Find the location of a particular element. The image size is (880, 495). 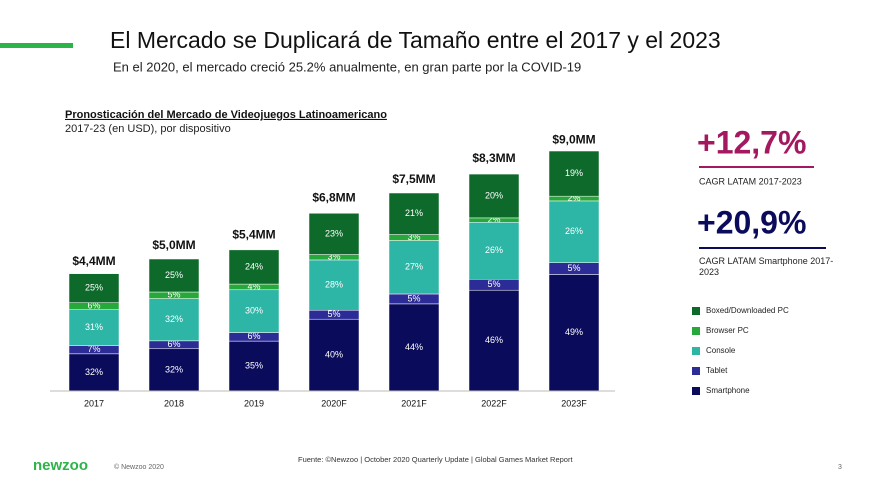

segment-label: 7% is located at coordinates (93, 349).